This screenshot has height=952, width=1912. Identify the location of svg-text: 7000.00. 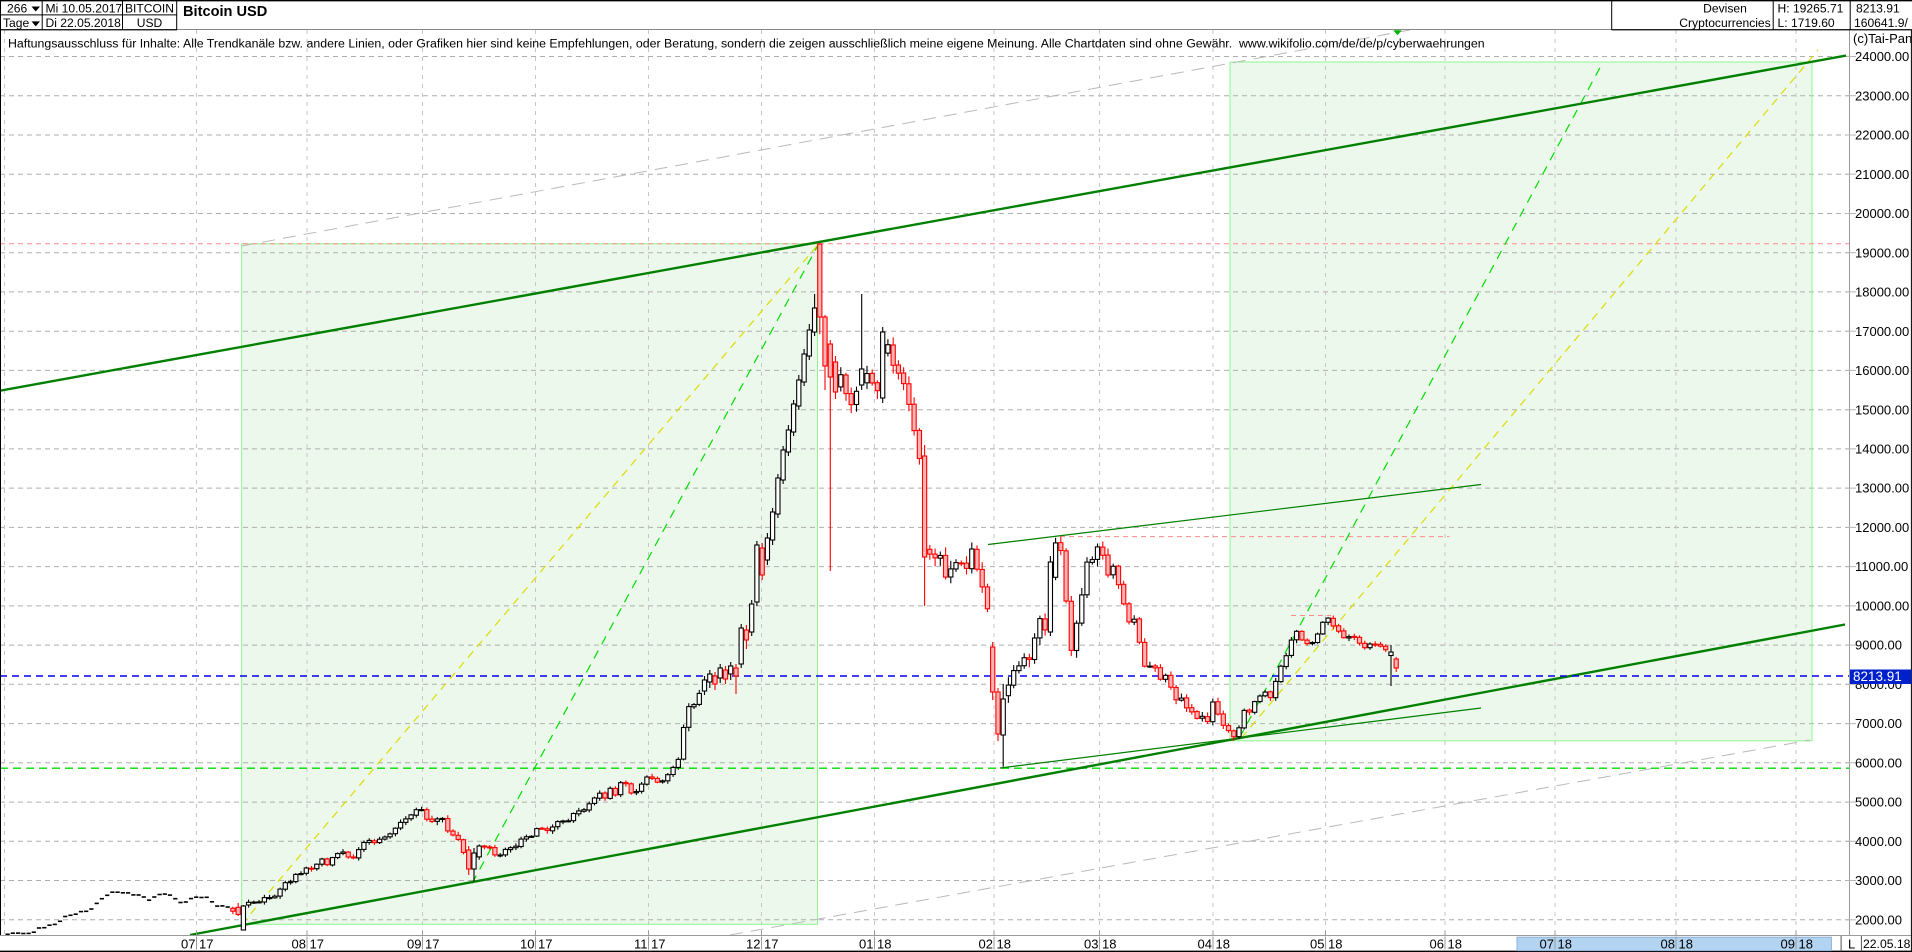
(1878, 723).